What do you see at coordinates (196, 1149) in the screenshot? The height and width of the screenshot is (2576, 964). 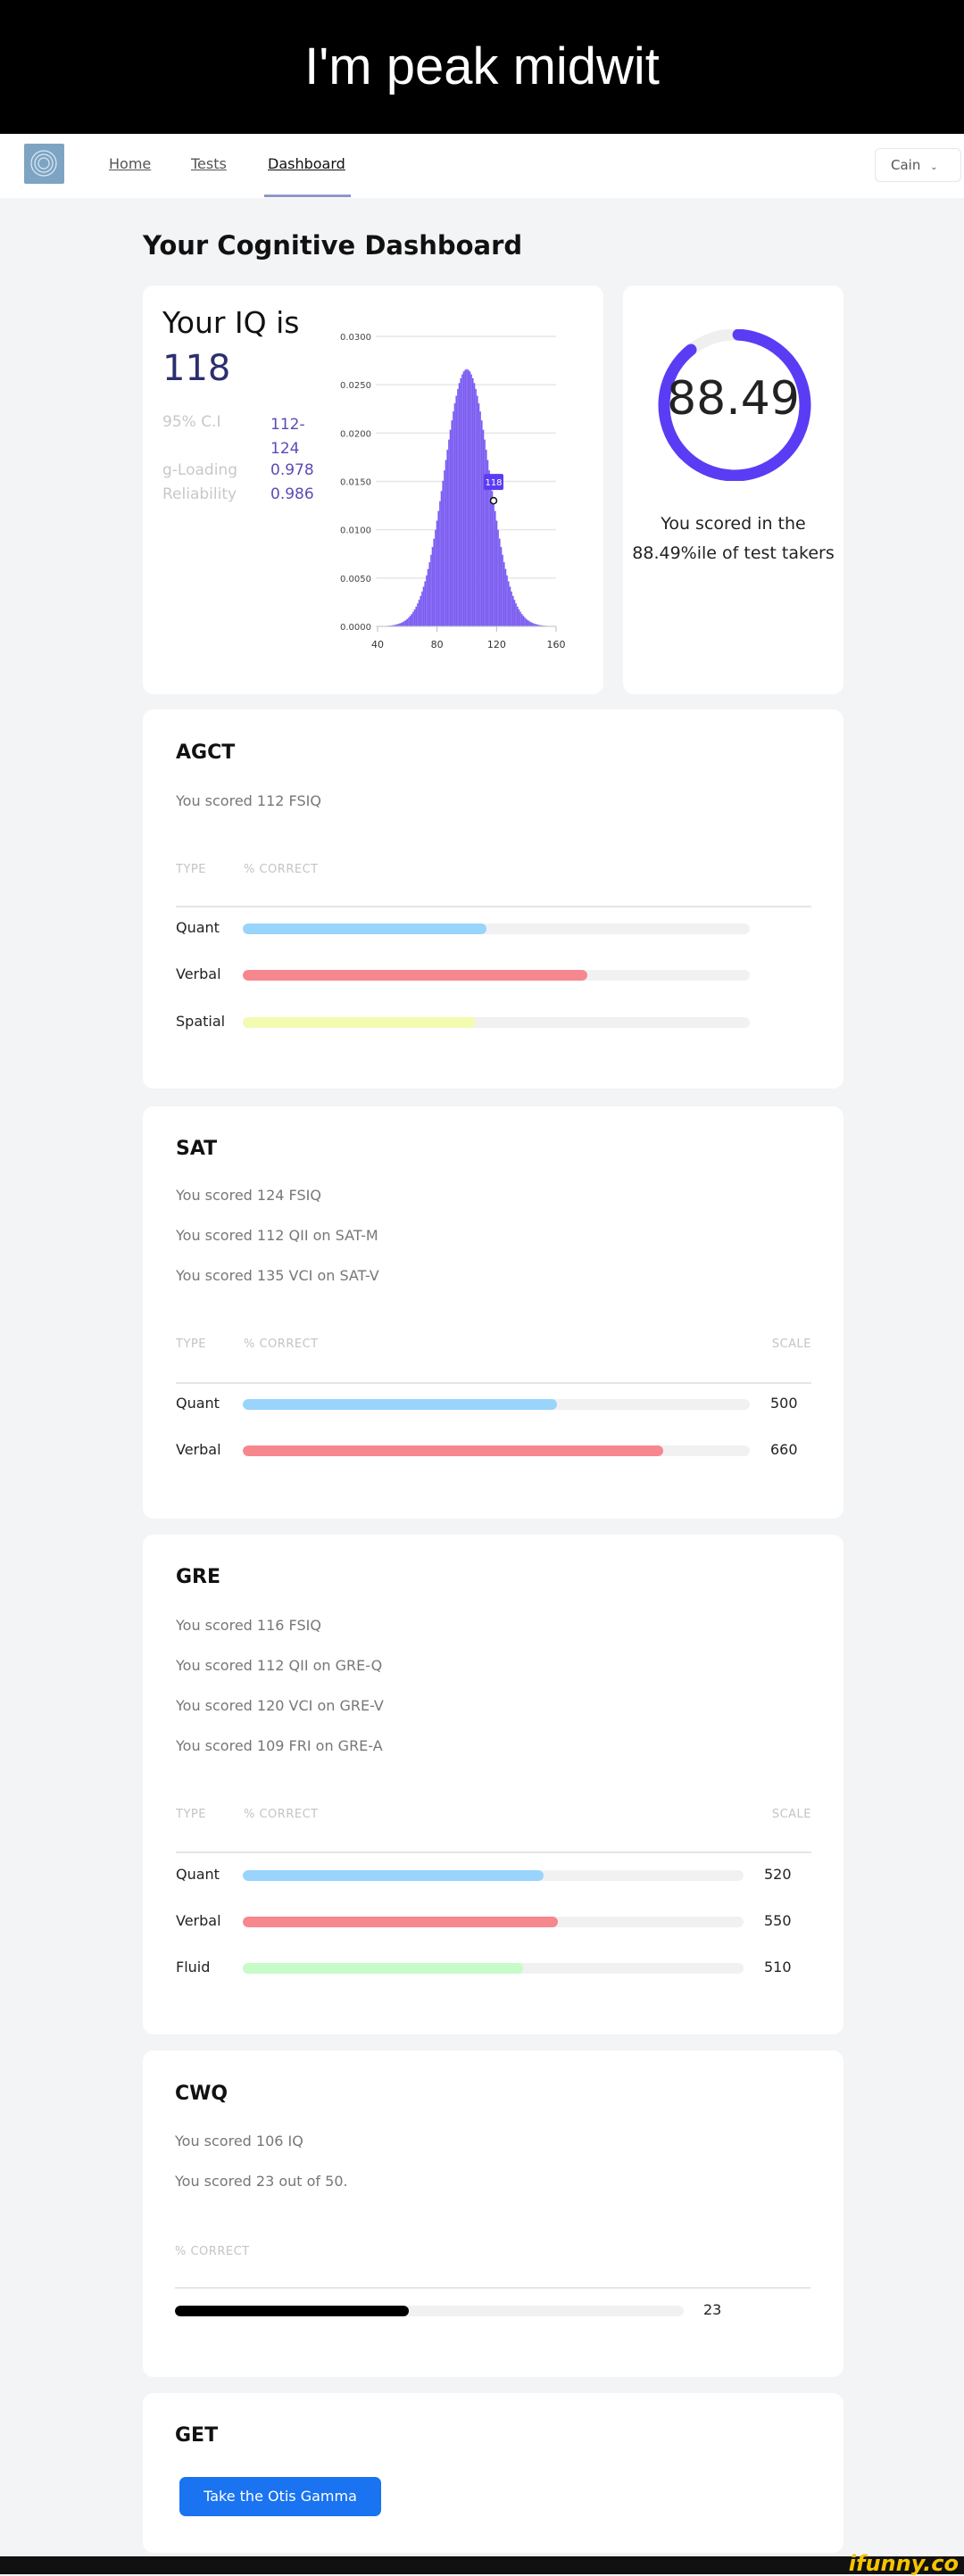 I see `sat-title: SAT` at bounding box center [196, 1149].